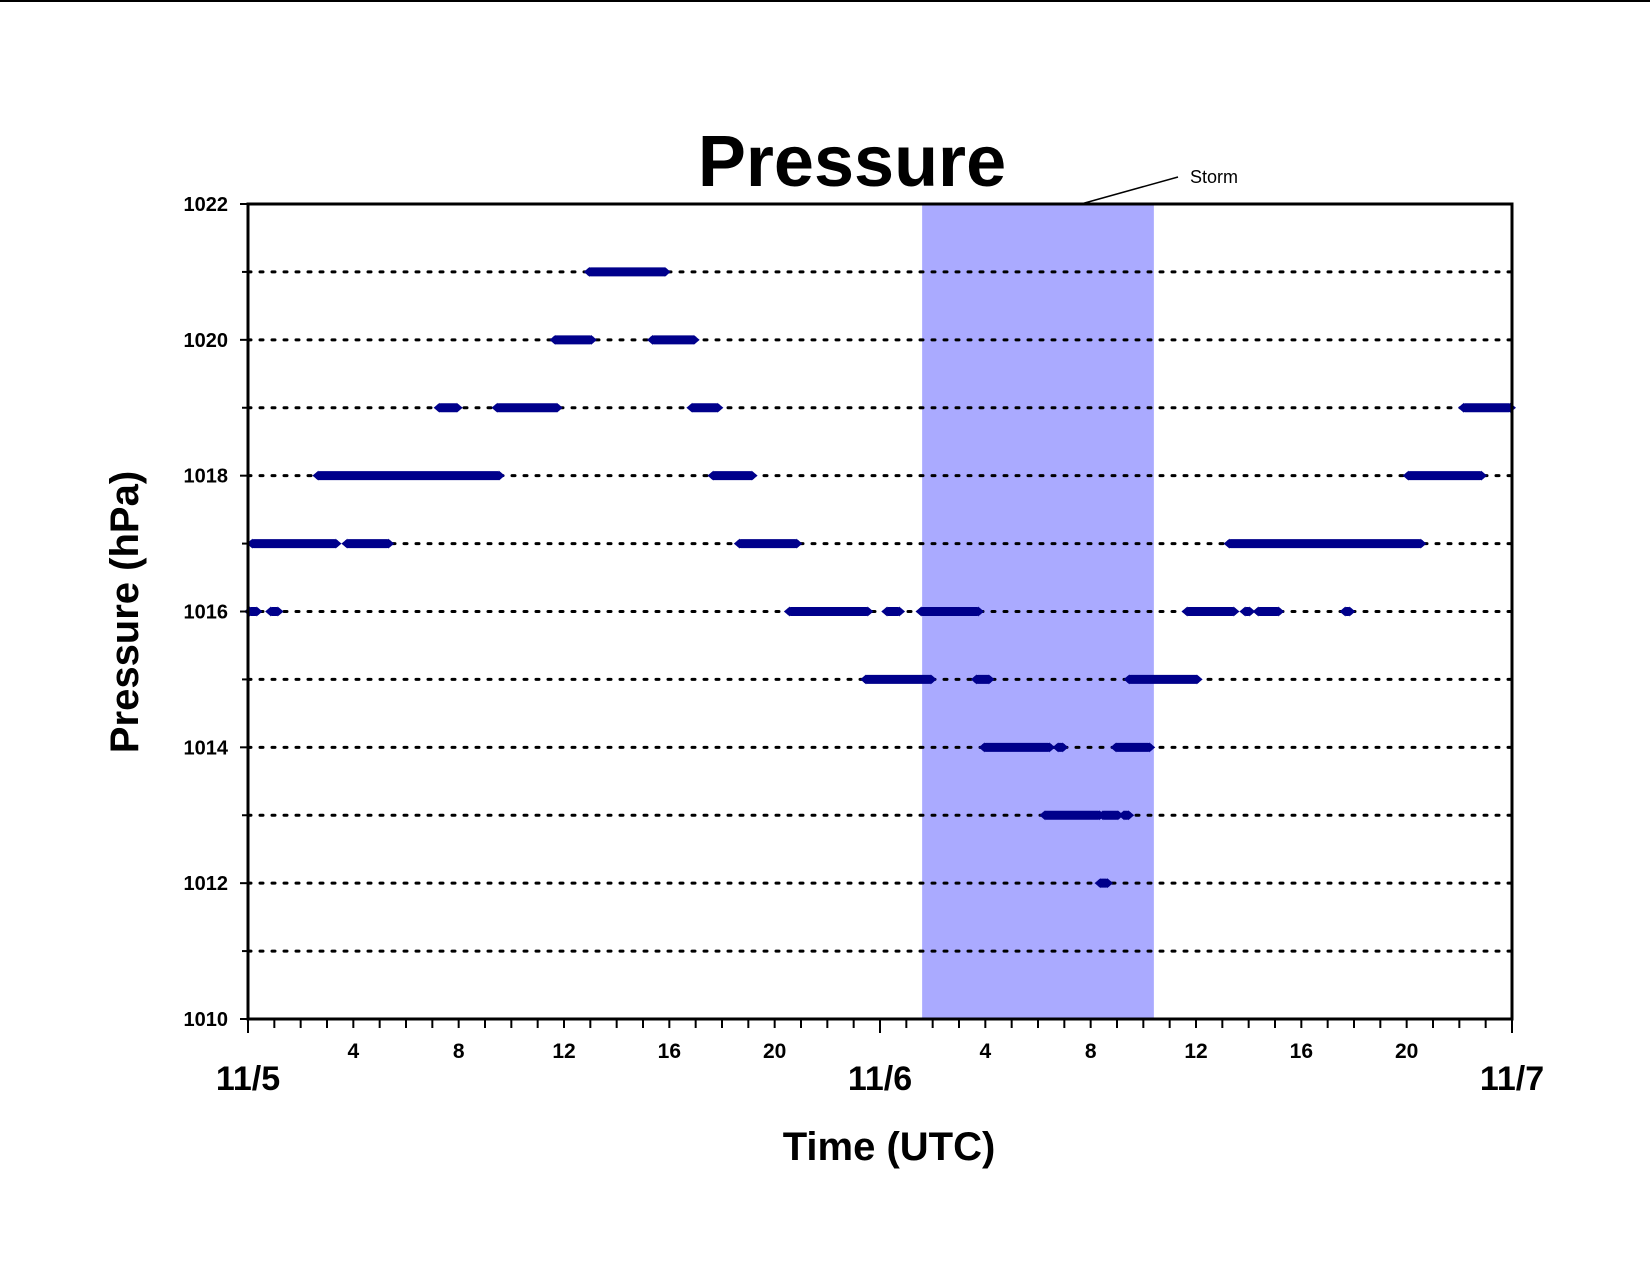 The height and width of the screenshot is (1275, 1650). I want to click on y-tick-label: 1014, so click(206, 748).